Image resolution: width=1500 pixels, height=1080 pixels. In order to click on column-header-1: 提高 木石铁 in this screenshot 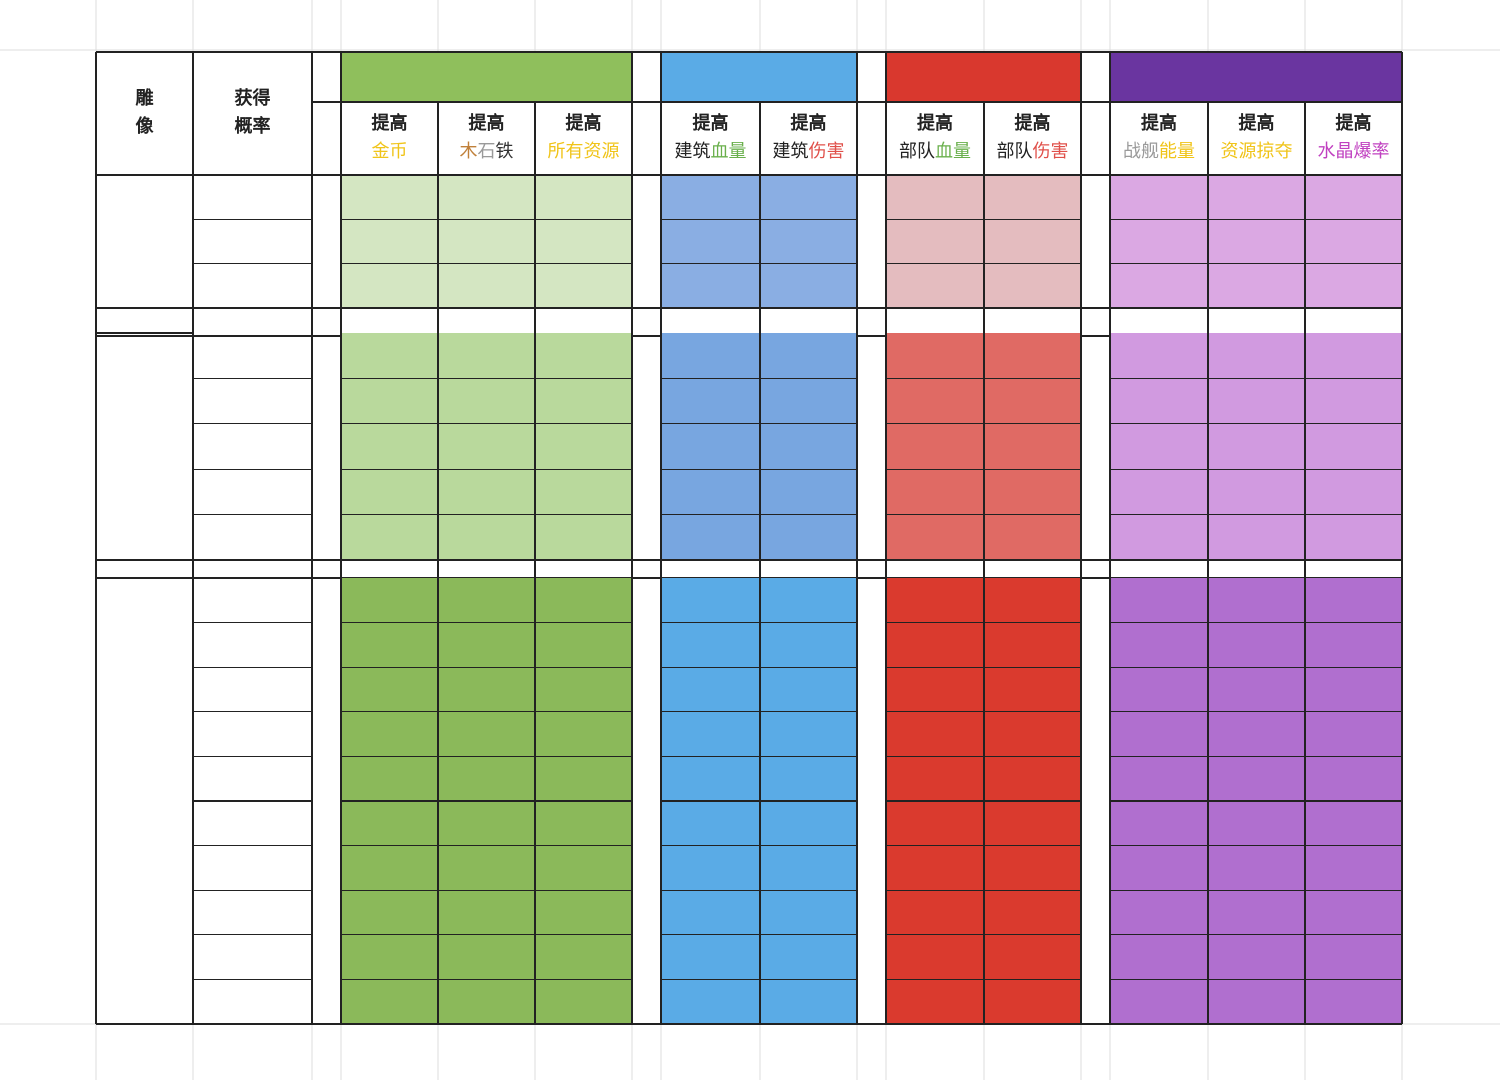, I will do `click(486, 138)`.